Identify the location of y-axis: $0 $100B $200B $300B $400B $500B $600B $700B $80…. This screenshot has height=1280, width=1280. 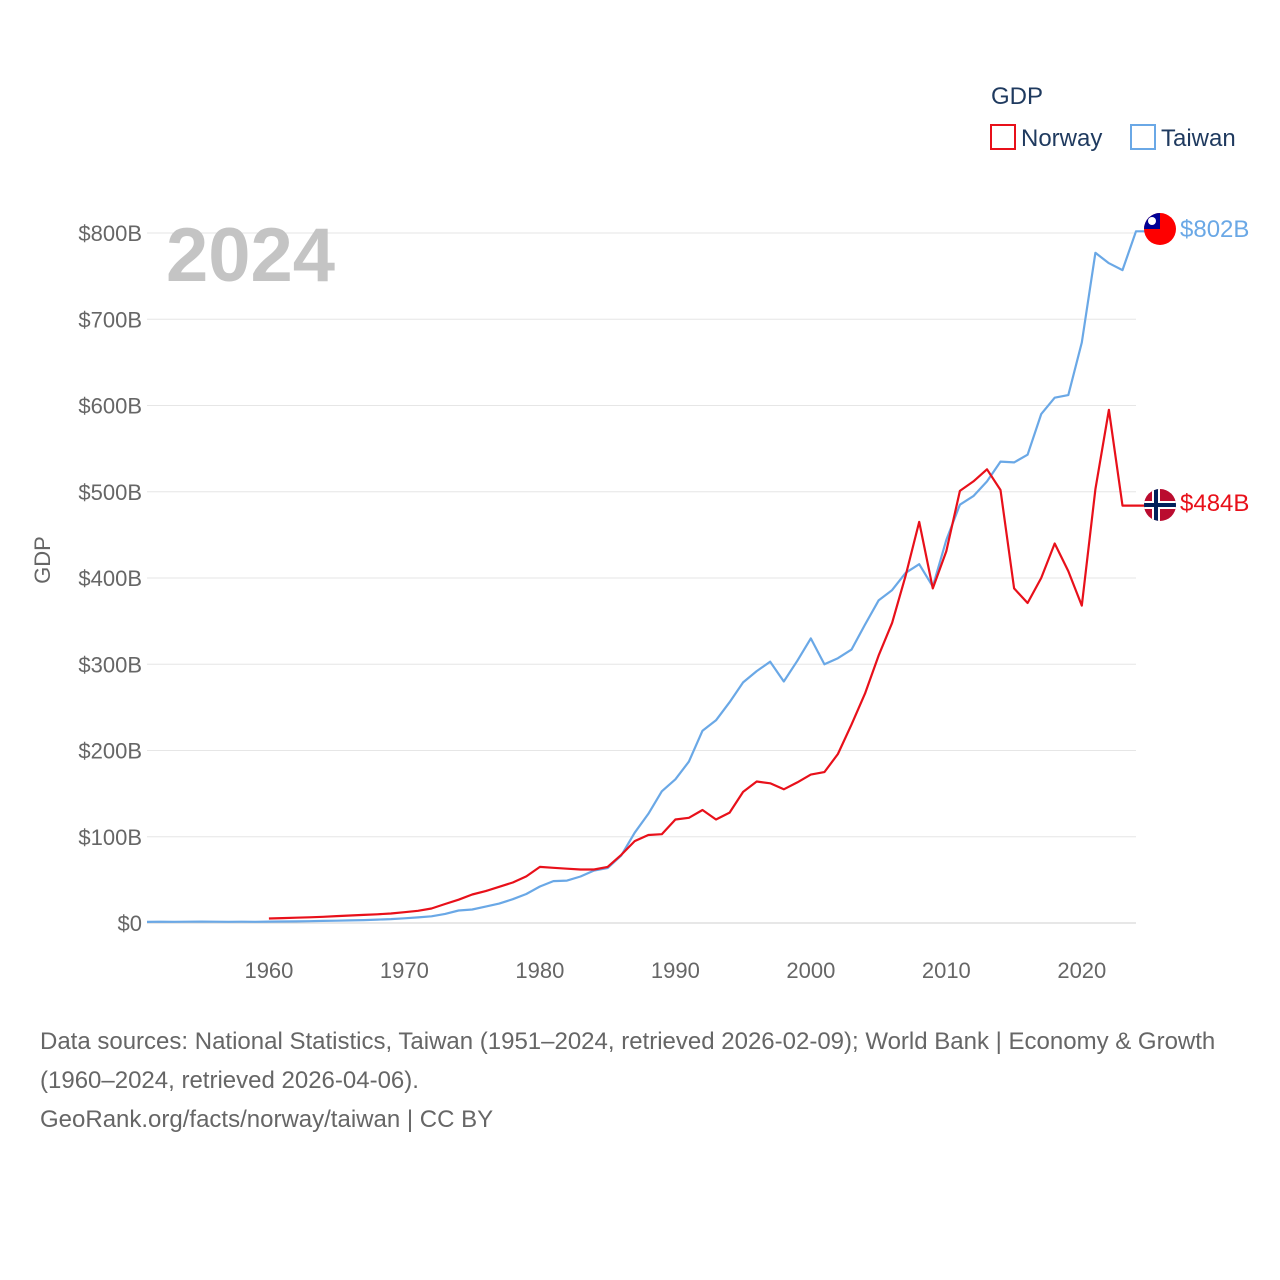
(110, 578).